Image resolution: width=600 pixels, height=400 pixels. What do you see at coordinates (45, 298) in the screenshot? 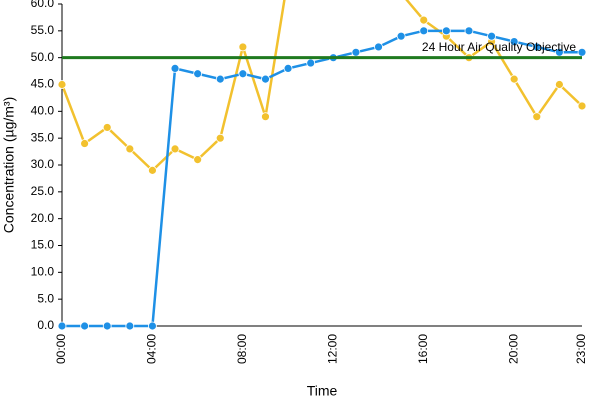
I see `y-tick-label: 5.0` at bounding box center [45, 298].